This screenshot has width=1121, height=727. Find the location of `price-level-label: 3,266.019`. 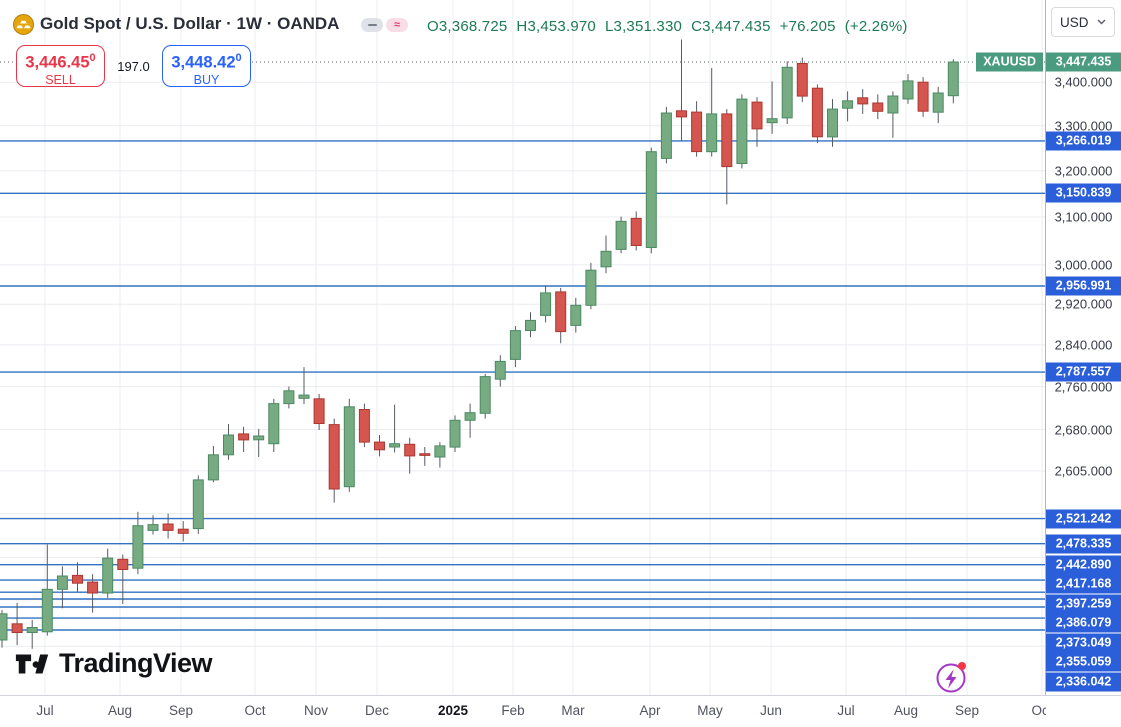

price-level-label: 3,266.019 is located at coordinates (1083, 141).